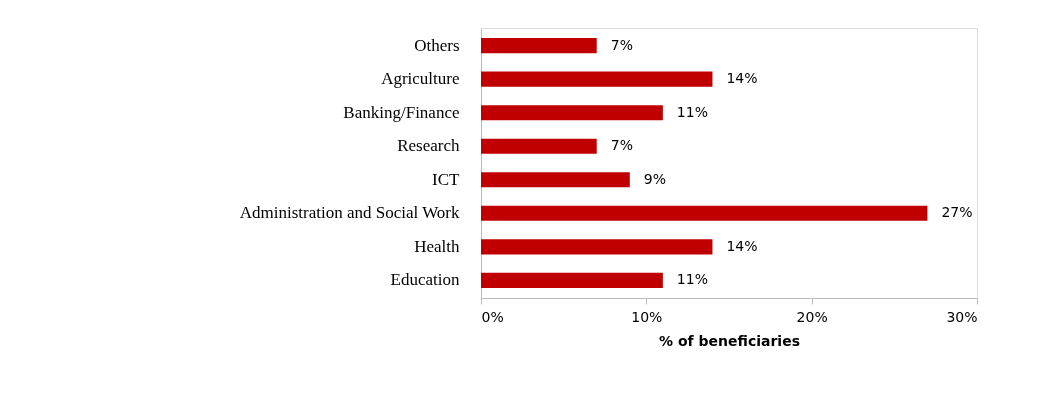 The image size is (1059, 416). I want to click on x-tick-label: 30%, so click(962, 316).